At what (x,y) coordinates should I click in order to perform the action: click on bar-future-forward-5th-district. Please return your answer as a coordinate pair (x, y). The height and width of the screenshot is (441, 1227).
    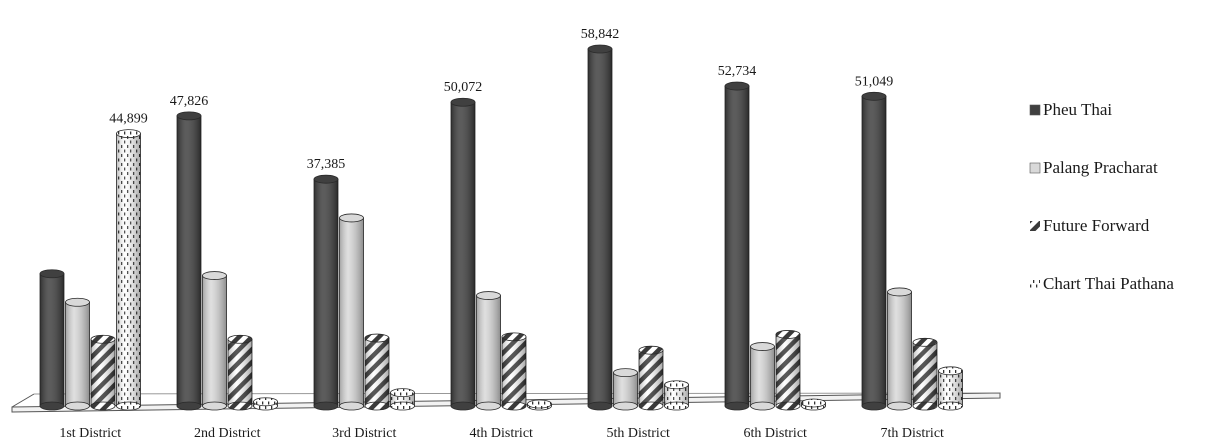
    Looking at the image, I should click on (651, 378).